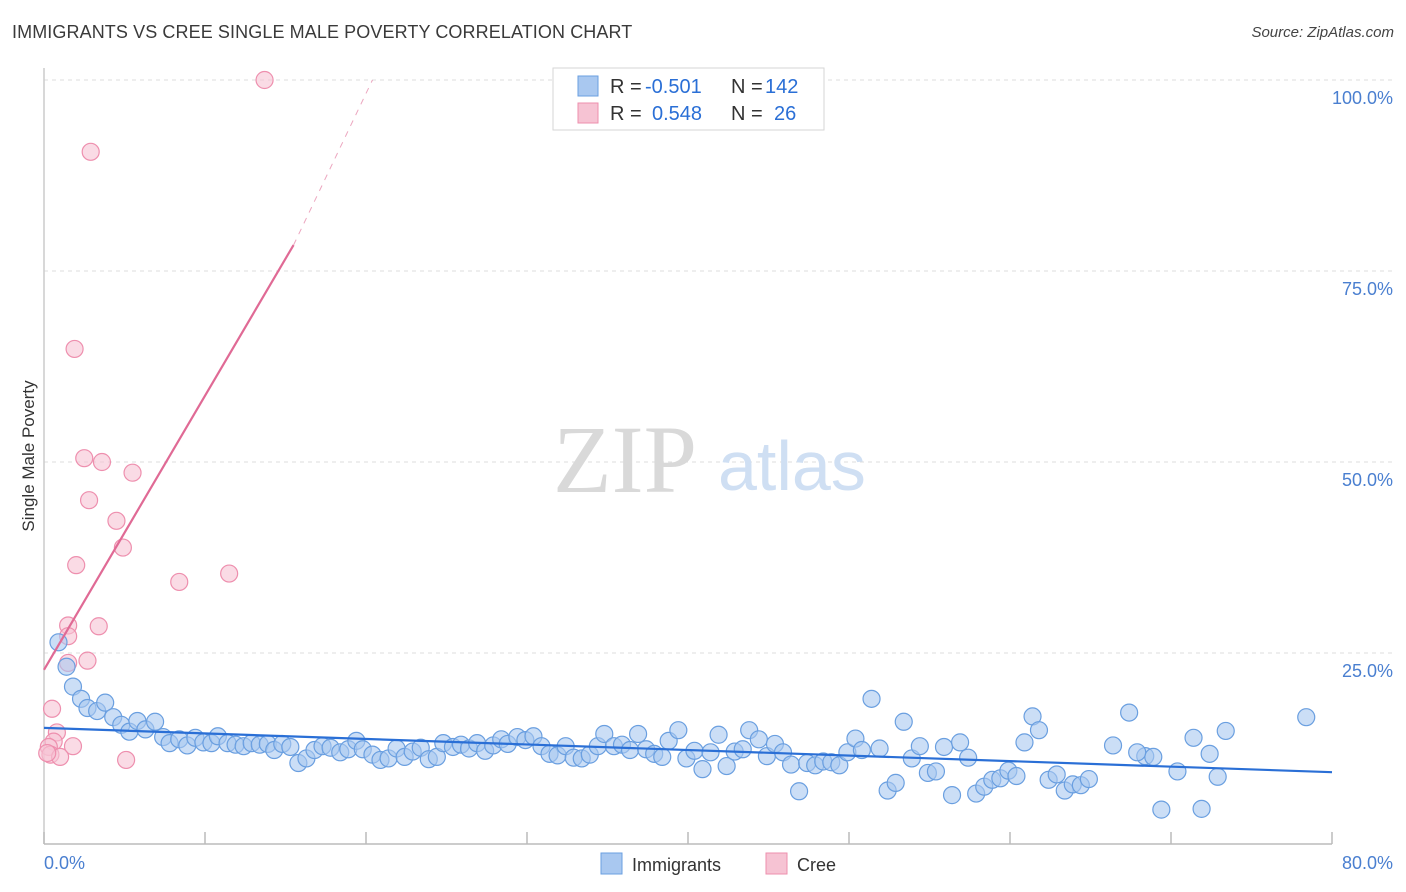 The height and width of the screenshot is (892, 1406). Describe the element at coordinates (673, 87) in the screenshot. I see `immigrants-r-value: -0.501` at that location.